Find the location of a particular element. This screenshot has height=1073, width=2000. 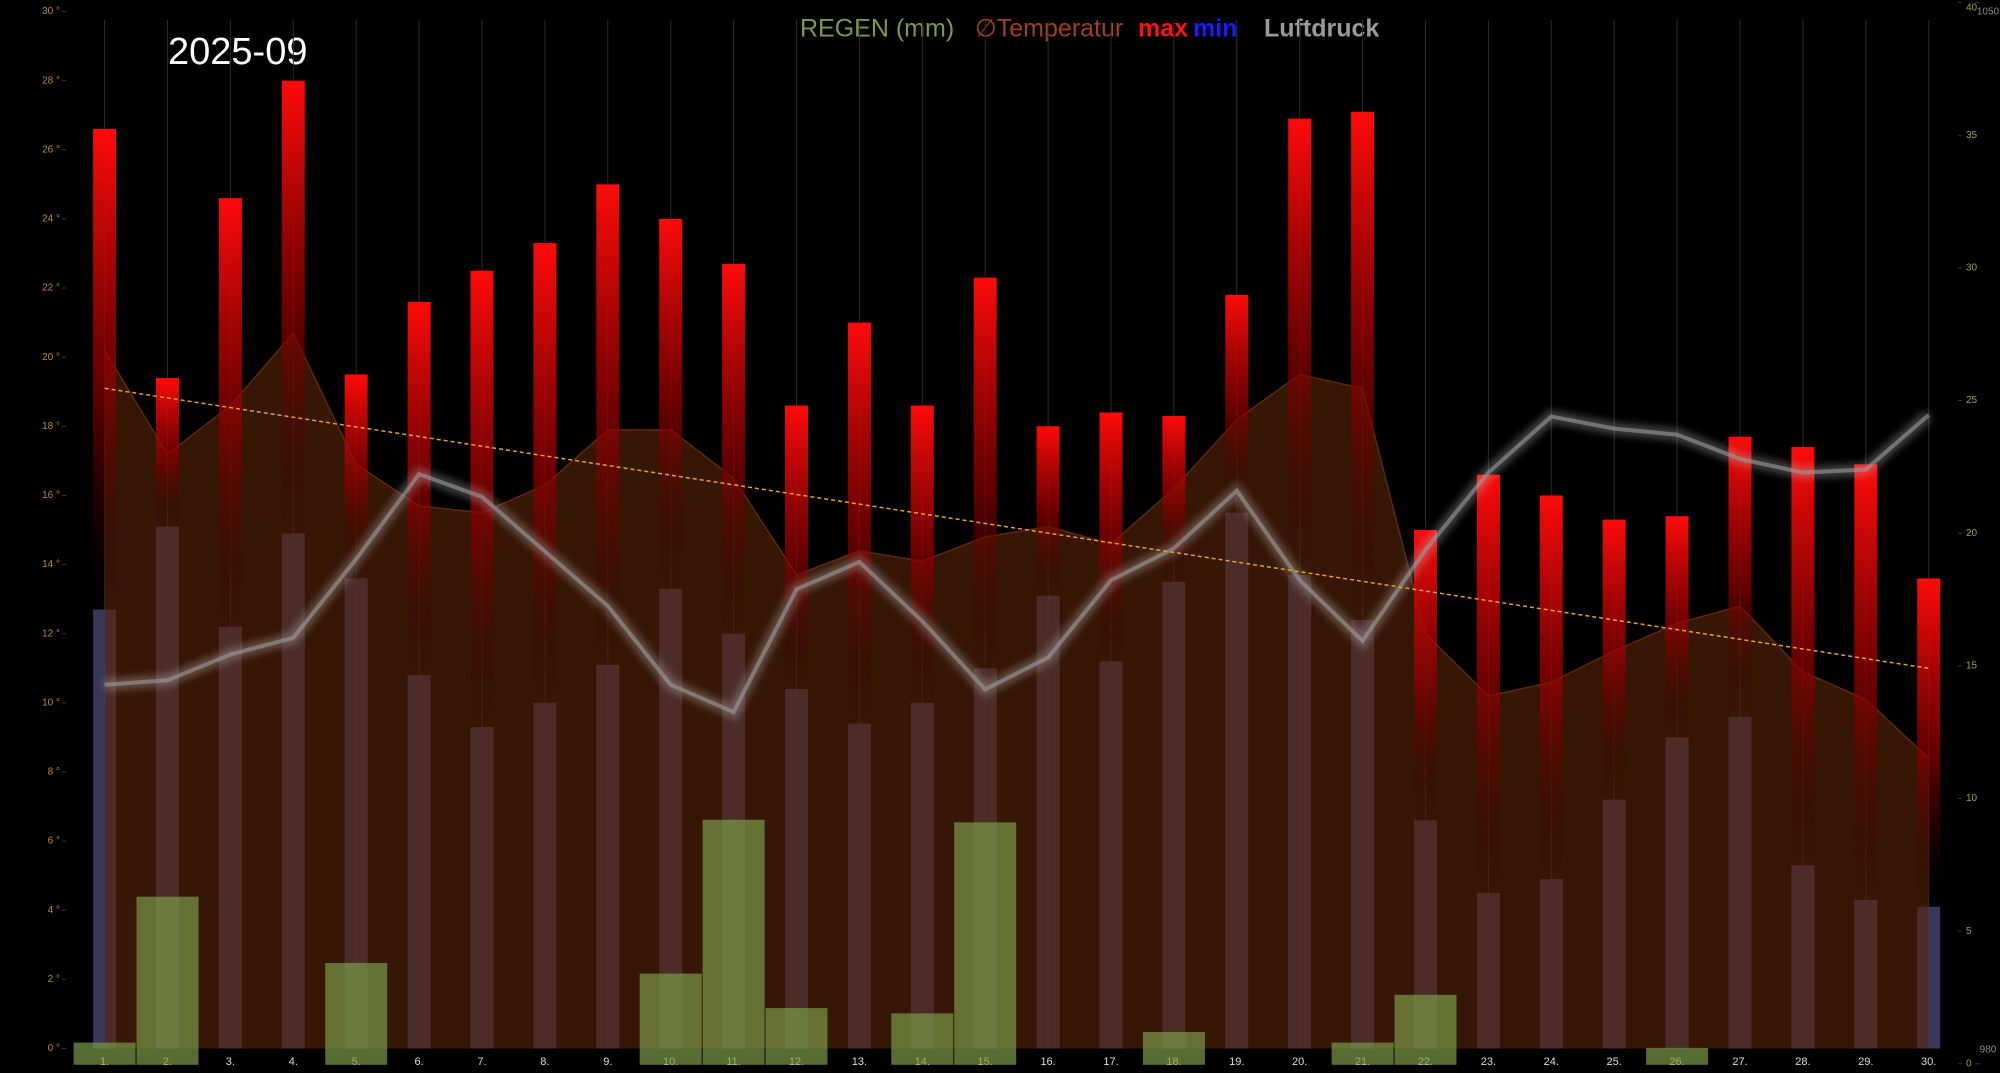

x-tick-label: 3. is located at coordinates (230, 1062).